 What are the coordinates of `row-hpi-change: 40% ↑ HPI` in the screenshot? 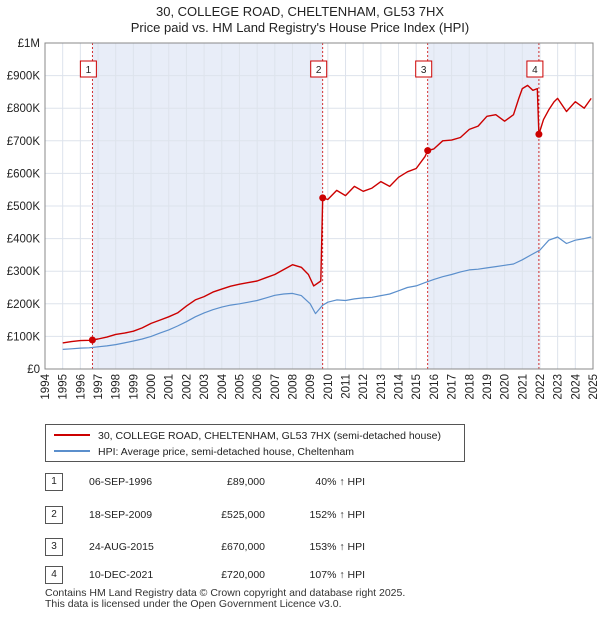 It's located at (340, 482).